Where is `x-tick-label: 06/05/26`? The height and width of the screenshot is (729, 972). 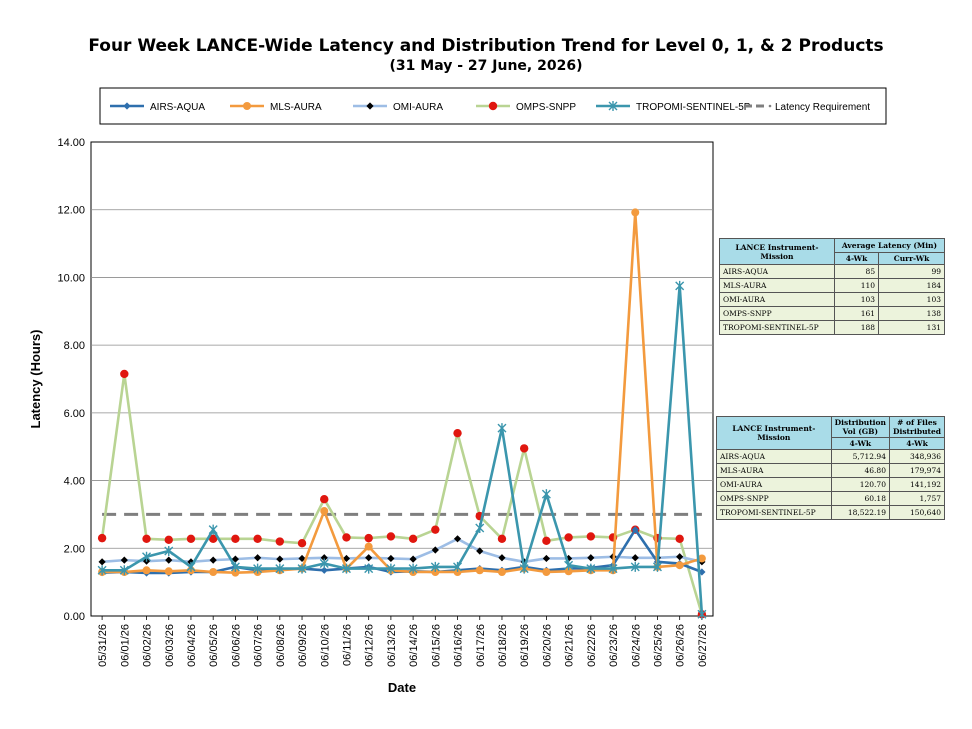 x-tick-label: 06/05/26 is located at coordinates (214, 645).